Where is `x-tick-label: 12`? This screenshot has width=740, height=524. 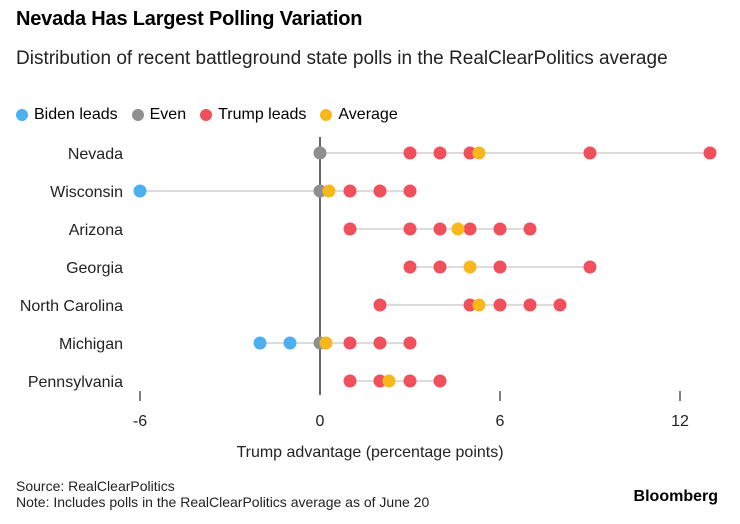
x-tick-label: 12 is located at coordinates (680, 421).